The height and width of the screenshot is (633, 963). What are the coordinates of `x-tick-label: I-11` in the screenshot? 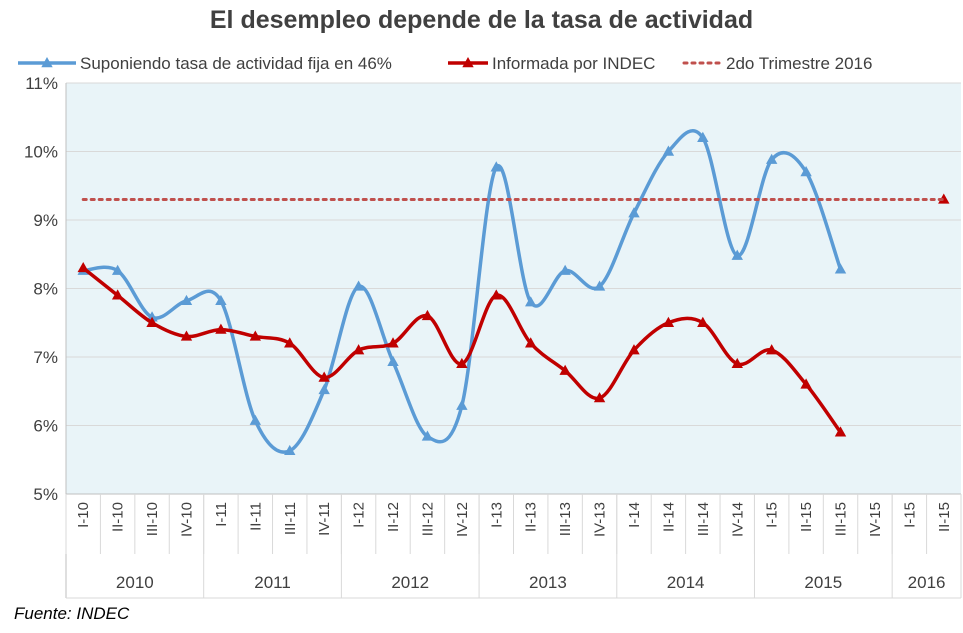 It's located at (221, 514).